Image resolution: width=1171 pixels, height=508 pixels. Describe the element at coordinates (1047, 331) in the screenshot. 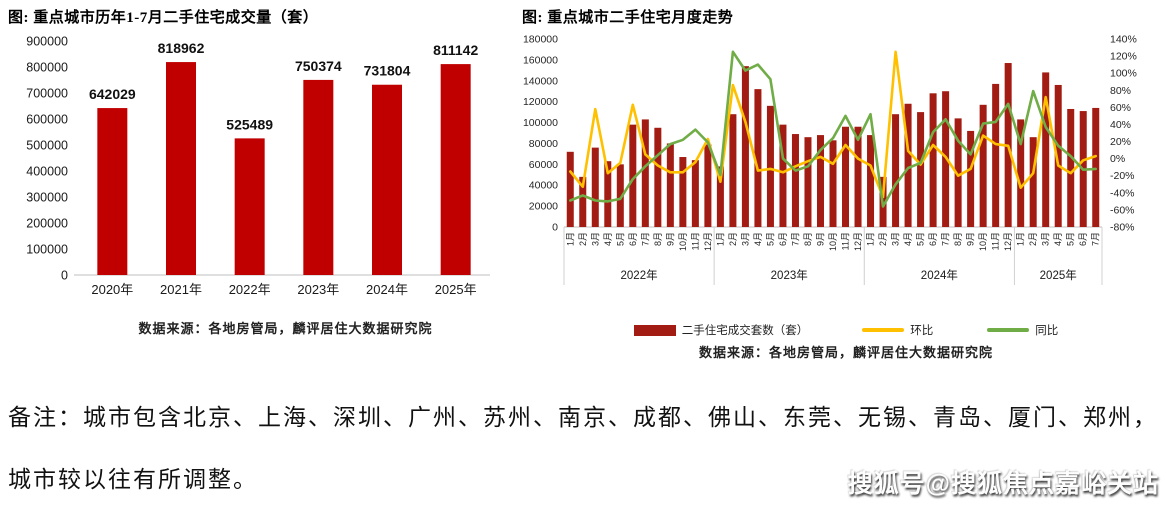

I see `yoy-series-label: 同比` at that location.